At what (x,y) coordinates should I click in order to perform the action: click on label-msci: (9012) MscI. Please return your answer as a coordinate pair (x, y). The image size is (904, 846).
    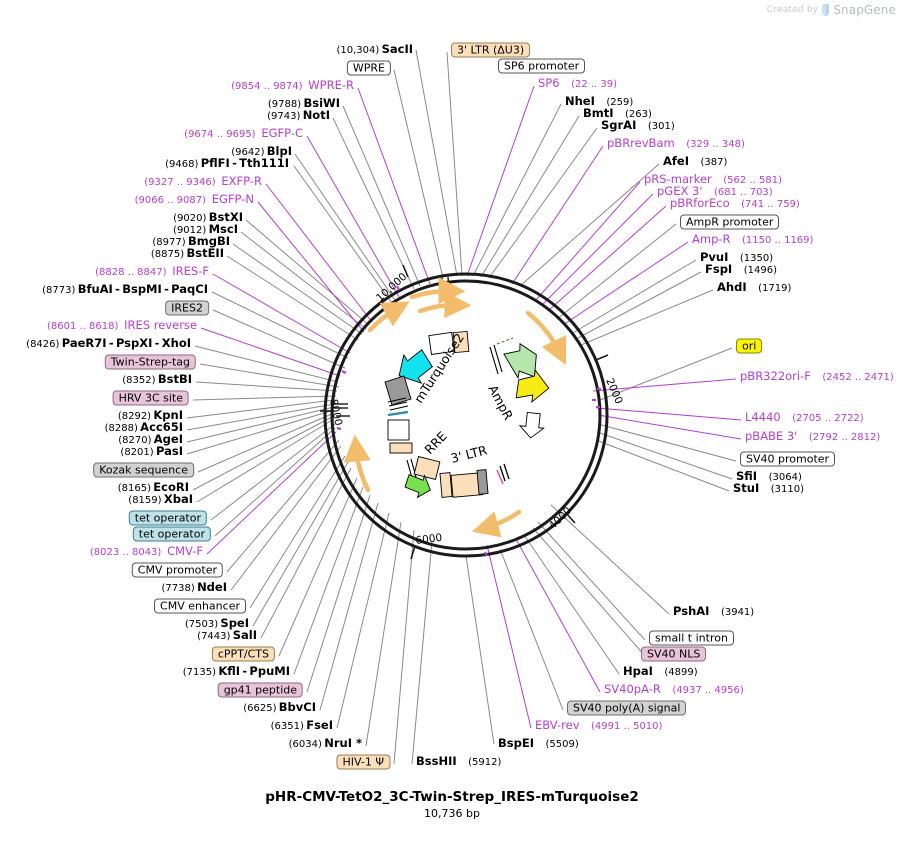
    Looking at the image, I should click on (205, 229).